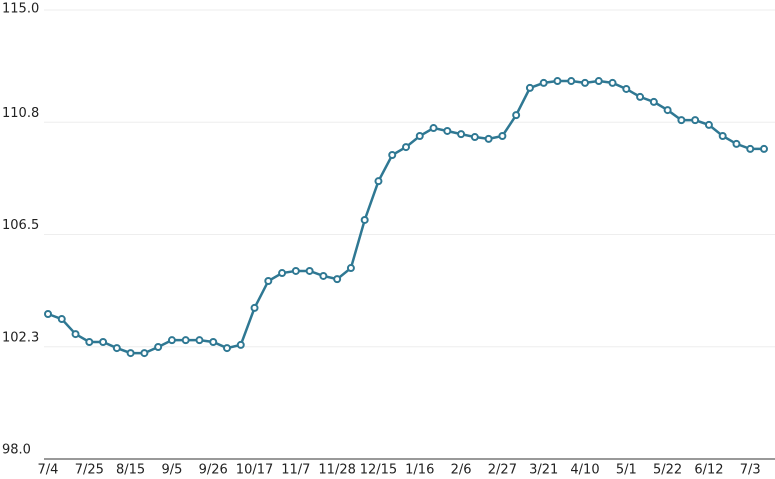 Image resolution: width=775 pixels, height=479 pixels. What do you see at coordinates (378, 470) in the screenshot?
I see `x-tick-label: 12/15` at bounding box center [378, 470].